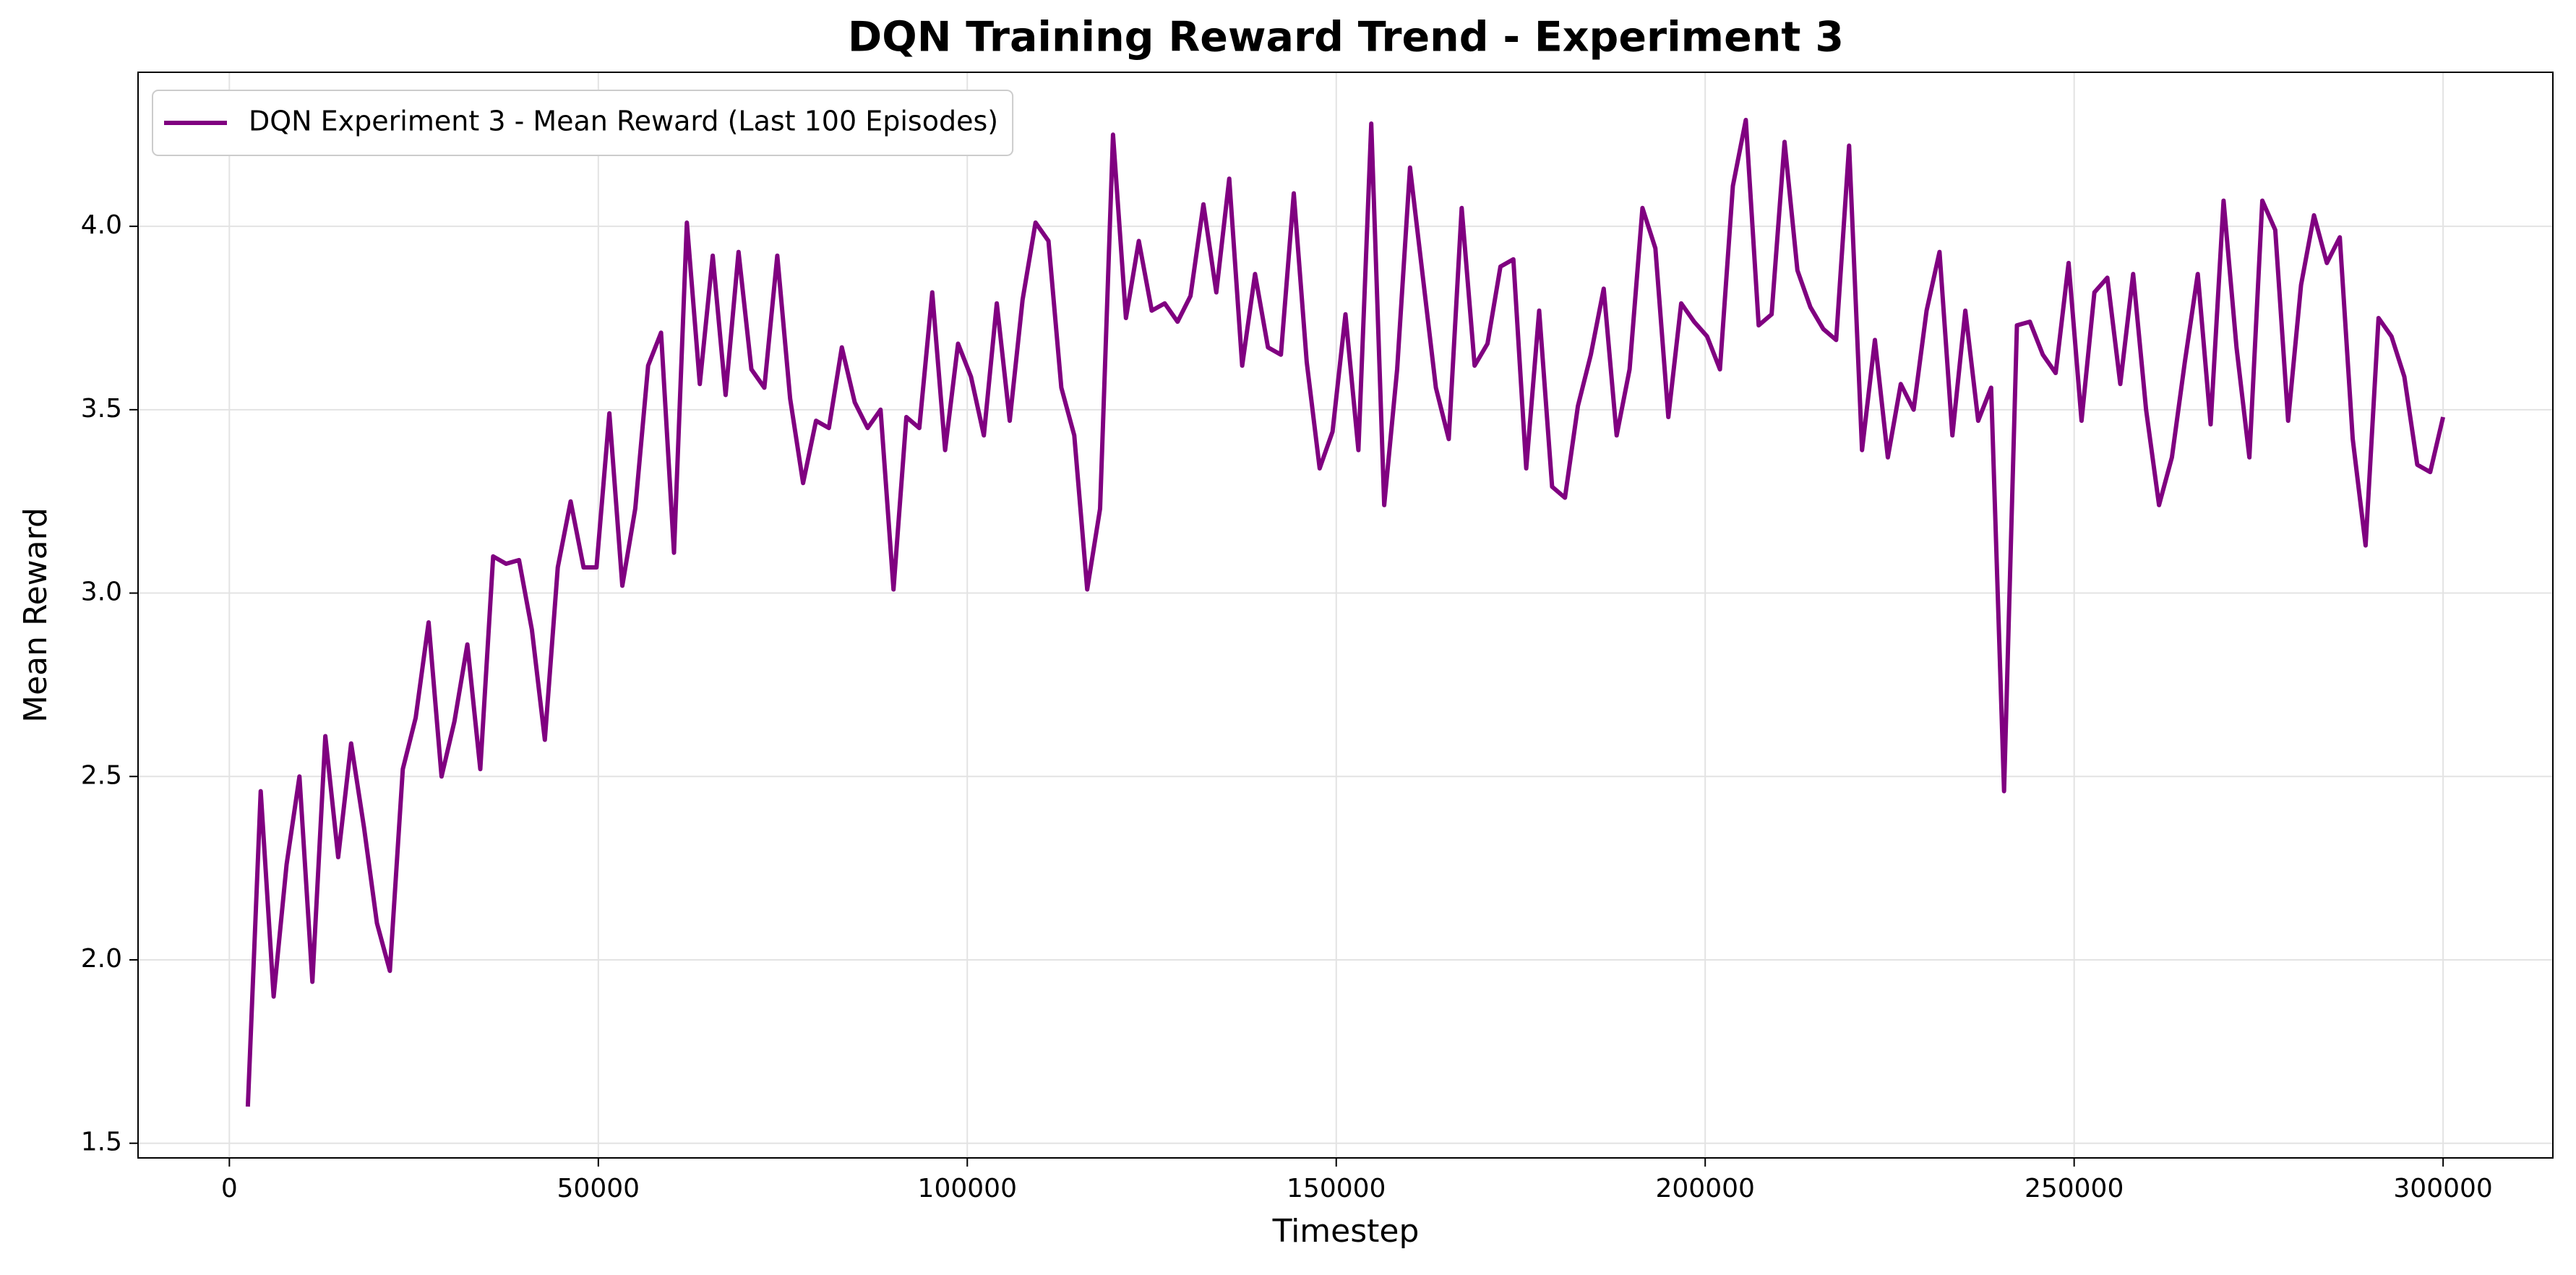 The width and height of the screenshot is (2576, 1275). I want to click on x-tick-label: 100000, so click(968, 1188).